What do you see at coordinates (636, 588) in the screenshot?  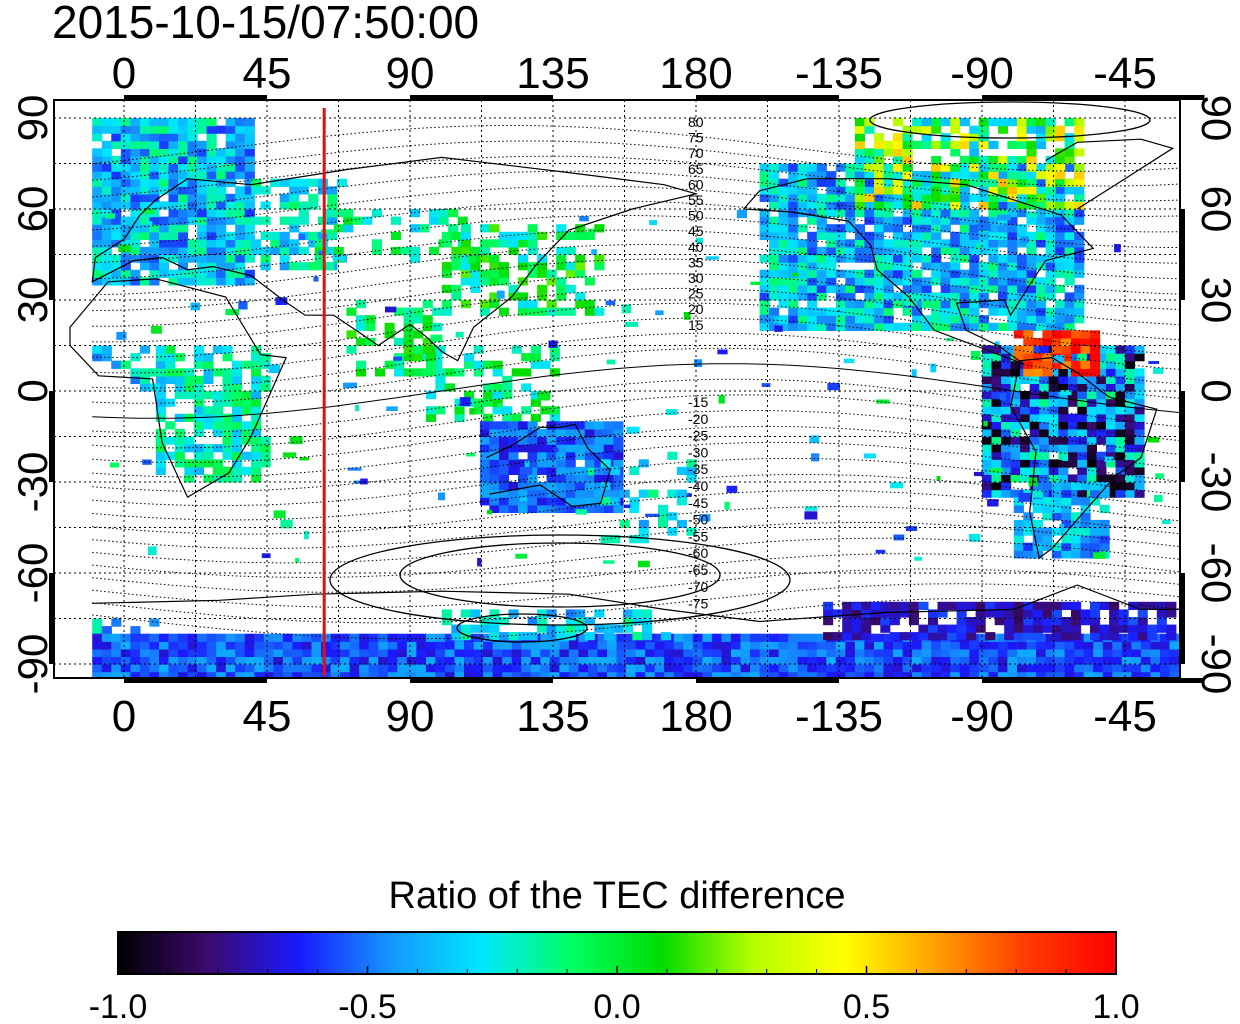 I see `contour-line` at bounding box center [636, 588].